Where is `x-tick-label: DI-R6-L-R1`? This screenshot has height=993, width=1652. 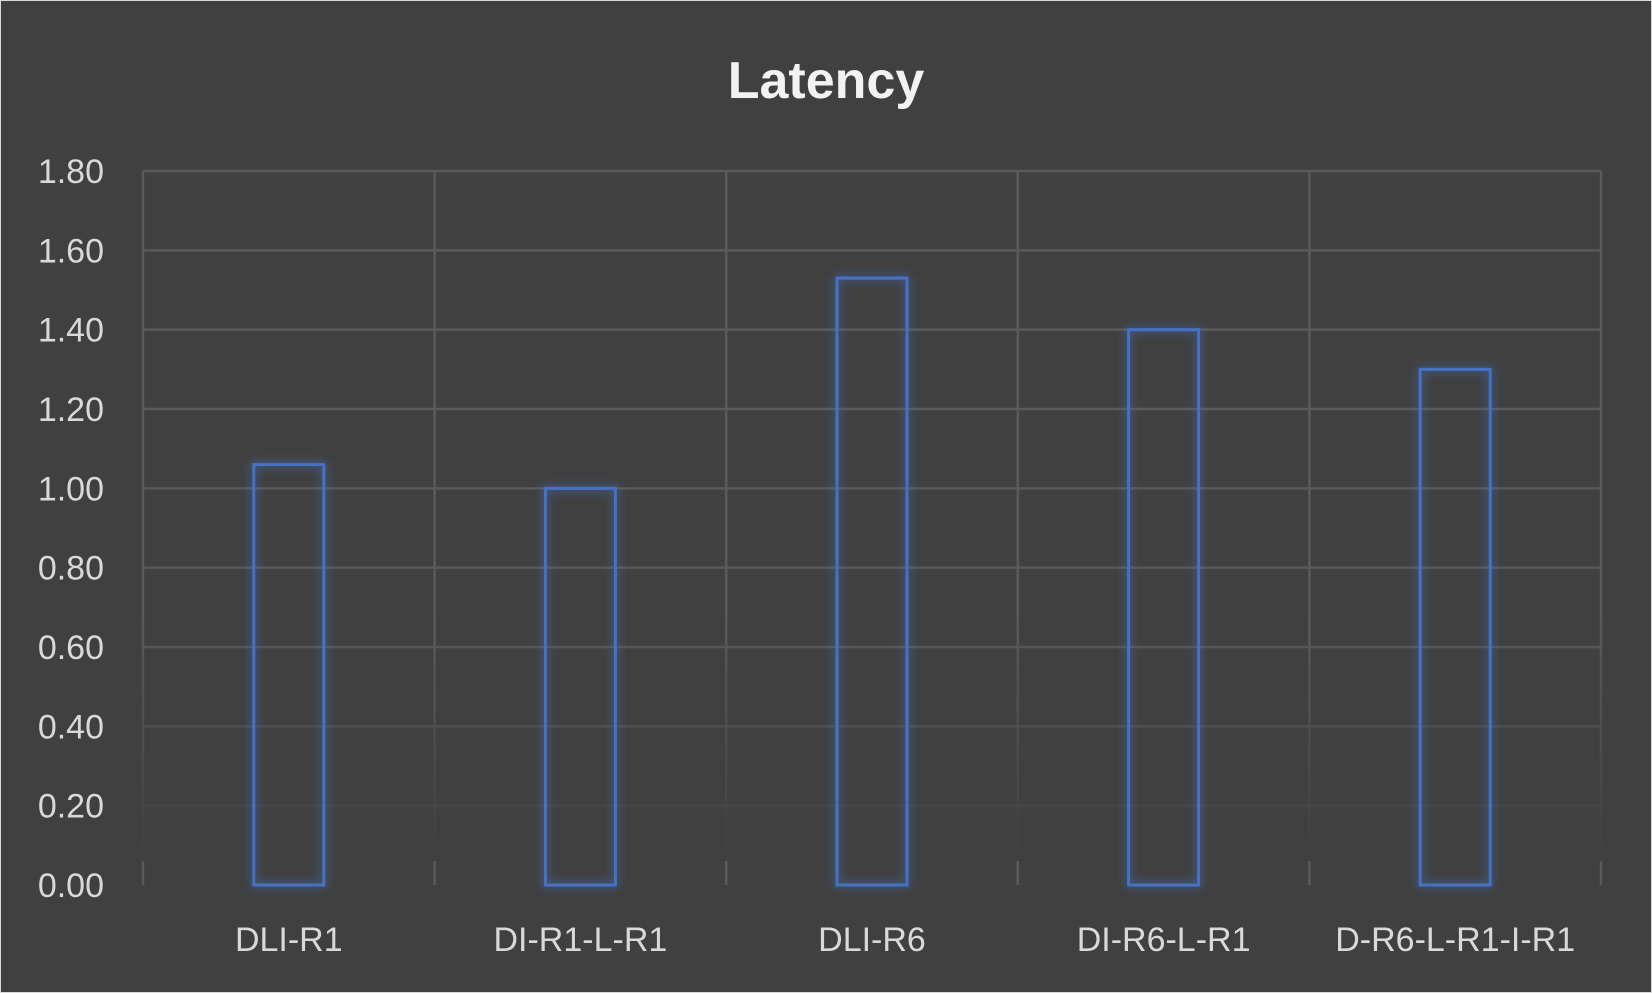
x-tick-label: DI-R6-L-R1 is located at coordinates (1164, 940).